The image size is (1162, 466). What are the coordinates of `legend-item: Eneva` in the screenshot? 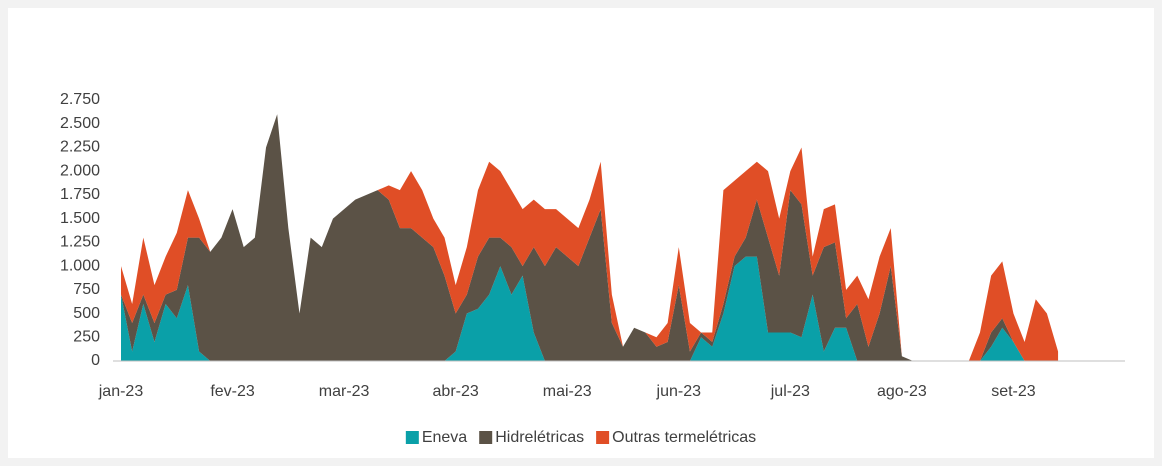 It's located at (436, 437).